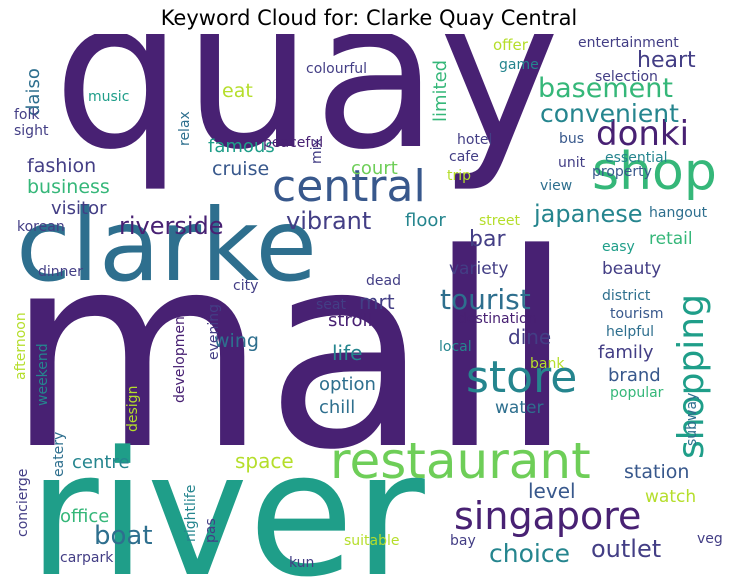 This screenshot has height=583, width=738. I want to click on word-weekend: weekend, so click(43, 374).